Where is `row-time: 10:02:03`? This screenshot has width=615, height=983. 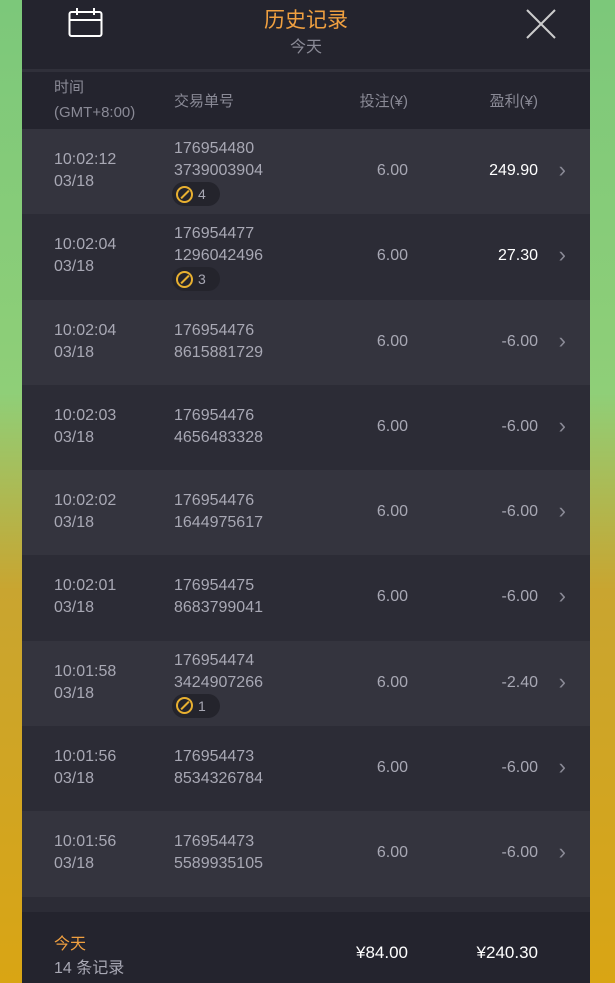
row-time: 10:02:03 is located at coordinates (85, 415).